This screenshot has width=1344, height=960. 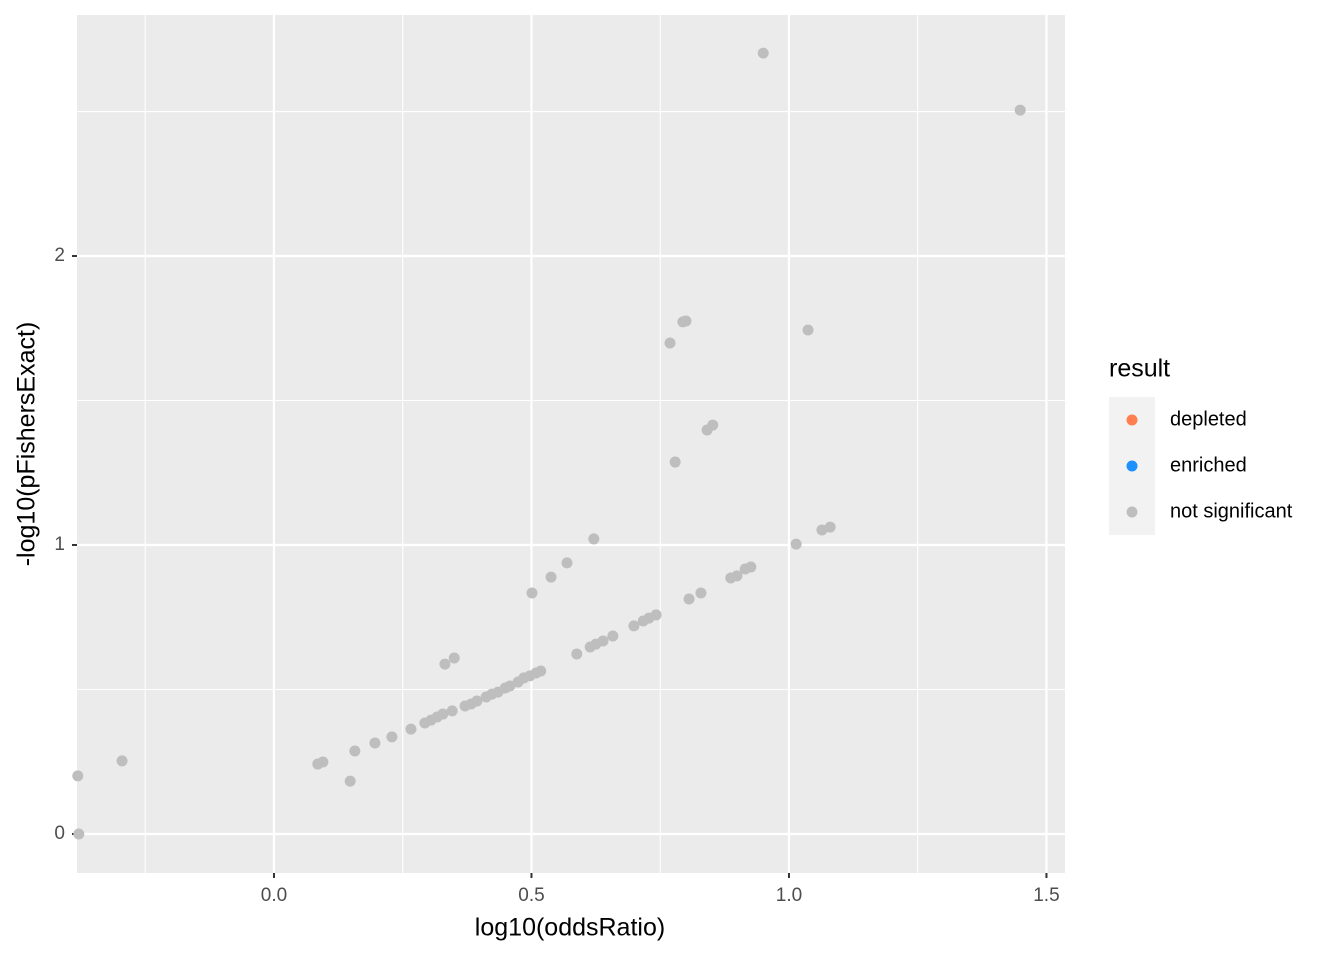 What do you see at coordinates (1208, 465) in the screenshot?
I see `legend-label: enriched` at bounding box center [1208, 465].